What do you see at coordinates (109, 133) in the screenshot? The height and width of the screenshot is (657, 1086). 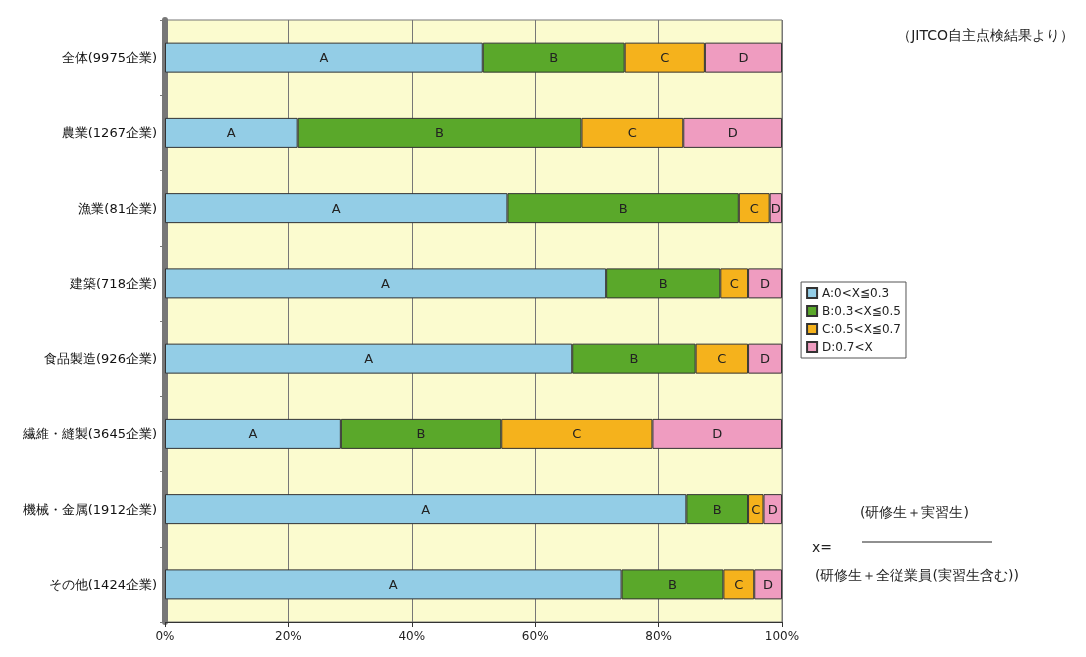 I see `y-tick-label: 農業(1267企業)` at bounding box center [109, 133].